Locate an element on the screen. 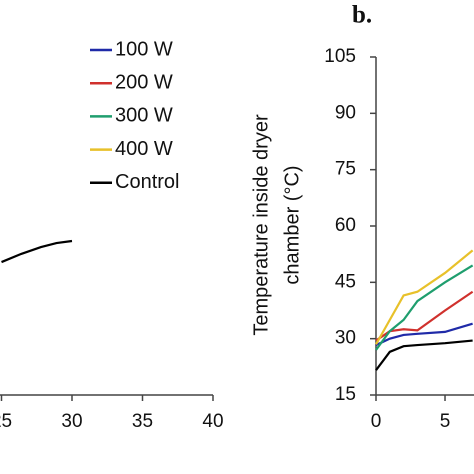  chart-title: b. is located at coordinates (362, 15).